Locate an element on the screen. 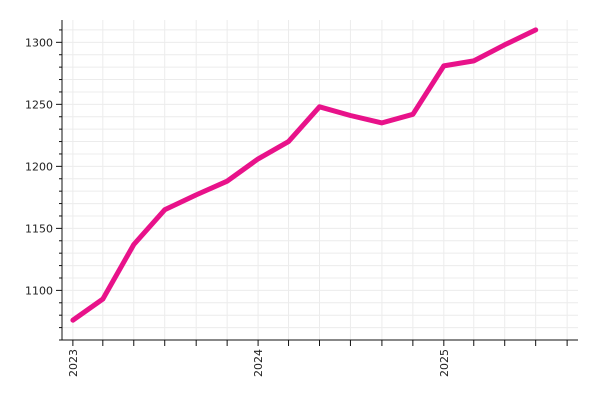 The image size is (600, 400). y-tick-label: 1250 is located at coordinates (39, 104).